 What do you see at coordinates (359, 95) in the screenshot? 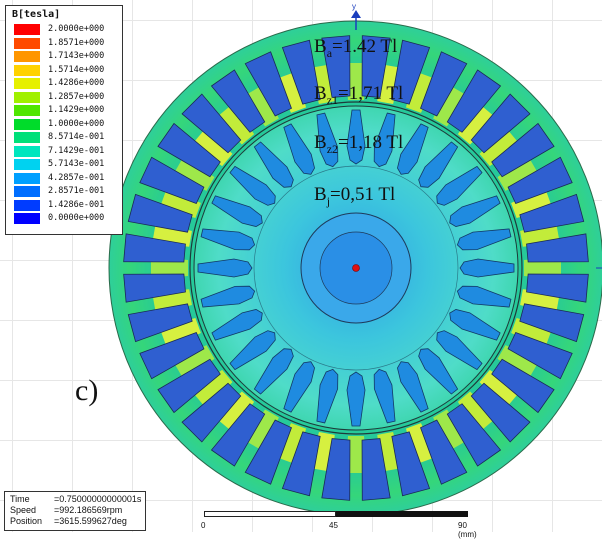
I see `bz1-annotation: Bz1=1,71 Tl` at bounding box center [359, 95].